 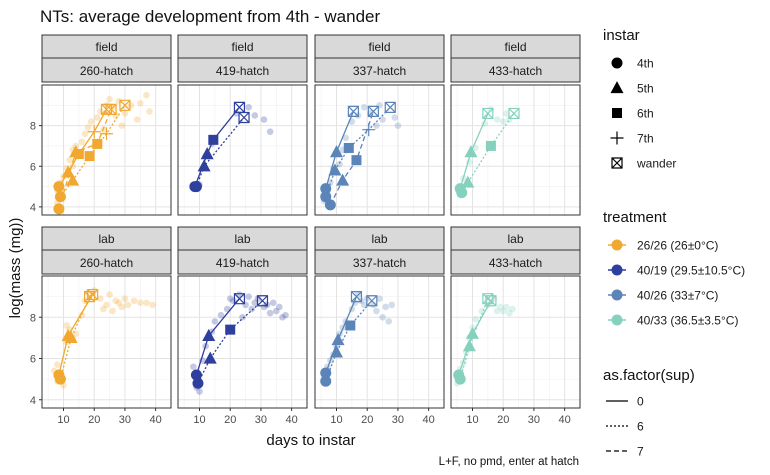 What do you see at coordinates (565, 420) in the screenshot?
I see `x-tick-label: 40` at bounding box center [565, 420].